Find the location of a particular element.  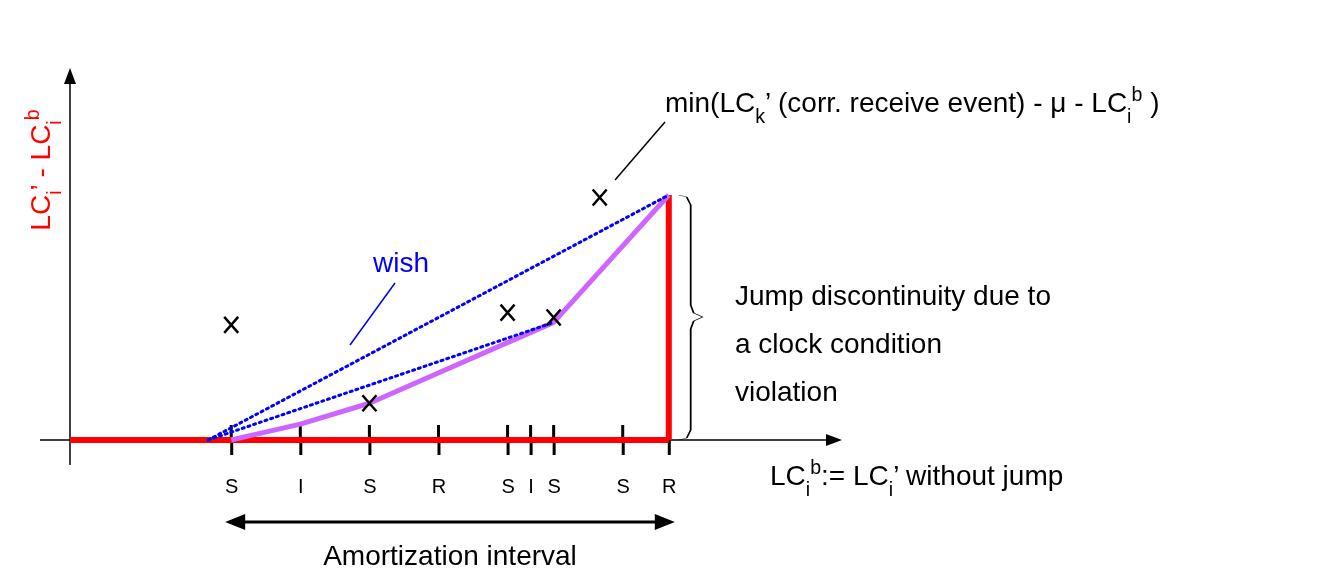

text: min(LC$_{k}$’ (corr. receive event) - μ - LC$_{i}$$^{b}$ ) is located at coordinates (912, 105).